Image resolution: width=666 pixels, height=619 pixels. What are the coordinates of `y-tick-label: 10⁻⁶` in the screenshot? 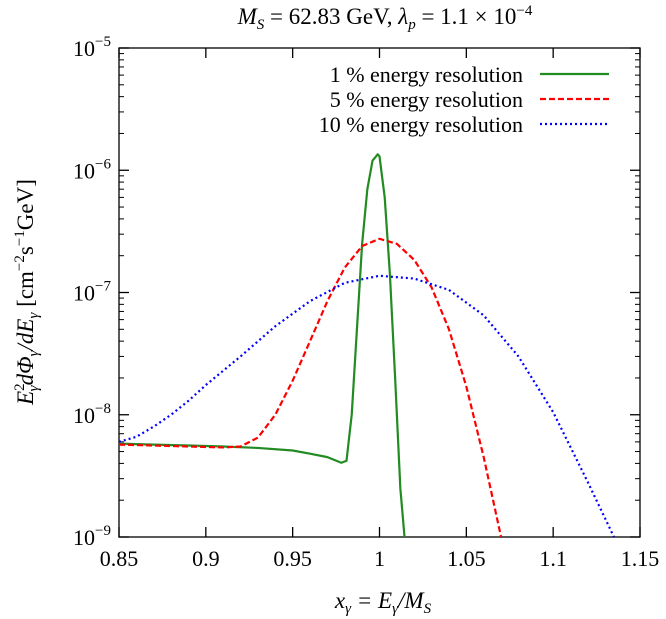 It's located at (92, 169).